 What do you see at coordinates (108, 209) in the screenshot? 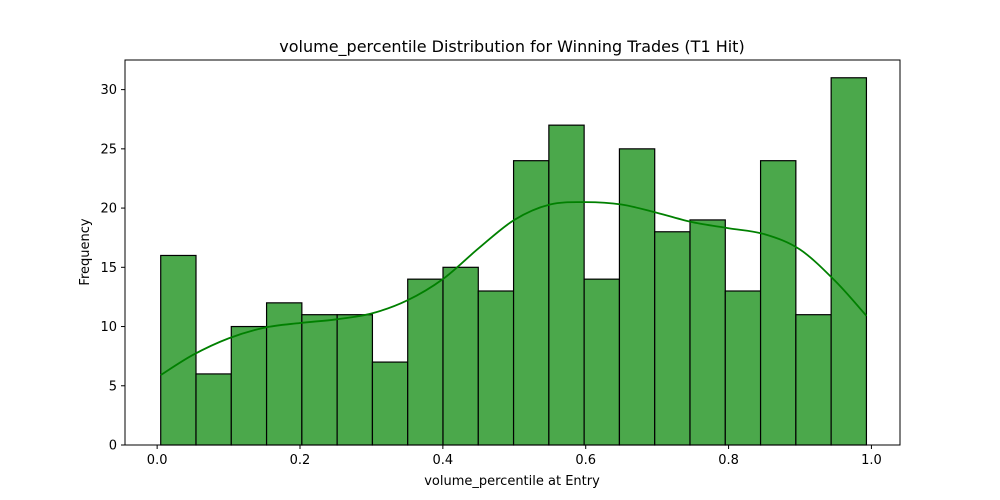
I see `y-tick-label: 20` at bounding box center [108, 209].